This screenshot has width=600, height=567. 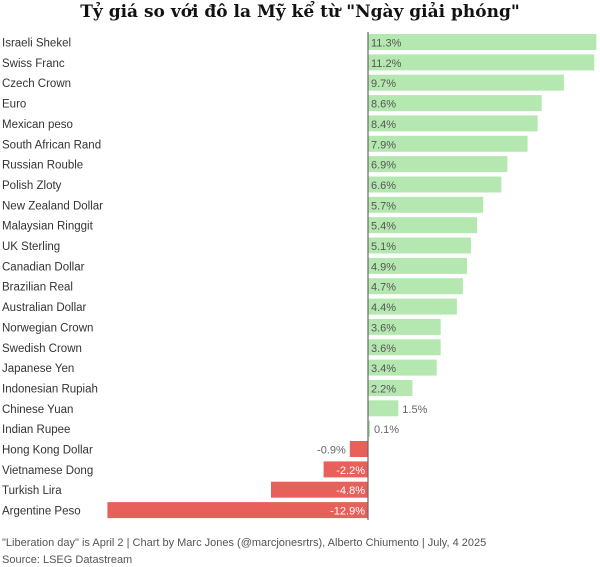 I want to click on category-label-norwegian-crown: Norwegian Crown, so click(x=47, y=328).